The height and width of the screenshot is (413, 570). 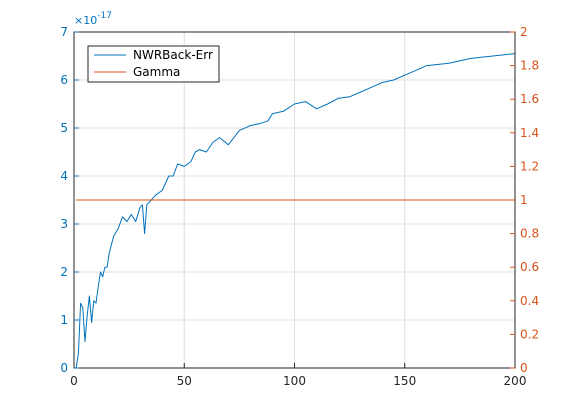 I want to click on x-tick-label-3: 150, so click(x=404, y=381).